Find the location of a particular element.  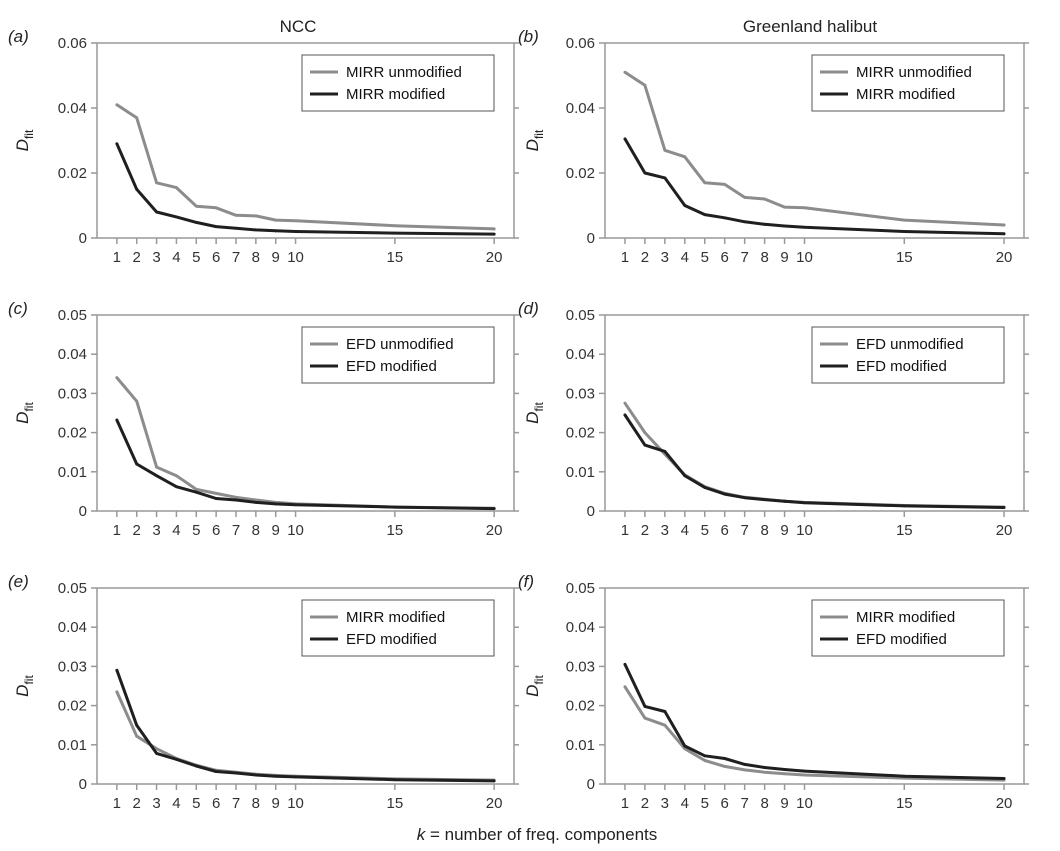

legend: MIRR unmodified MIRR modified is located at coordinates (398, 83).